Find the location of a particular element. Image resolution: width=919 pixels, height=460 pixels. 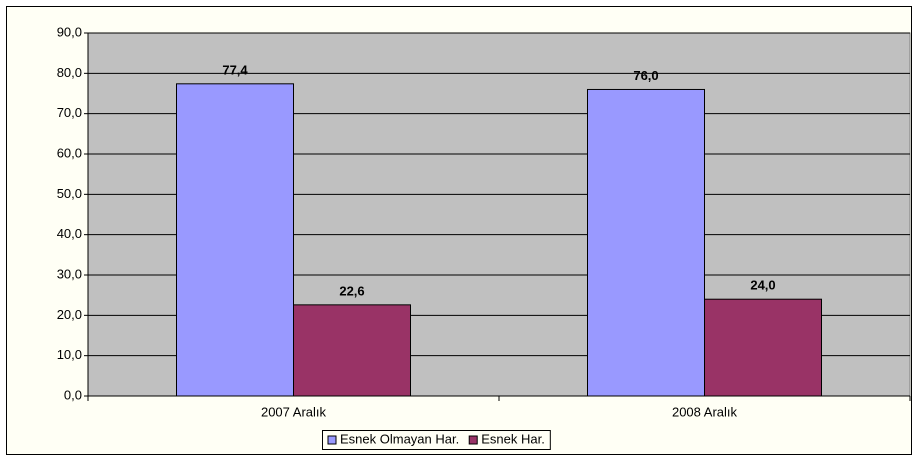

value-label: 76,0 is located at coordinates (645, 75).